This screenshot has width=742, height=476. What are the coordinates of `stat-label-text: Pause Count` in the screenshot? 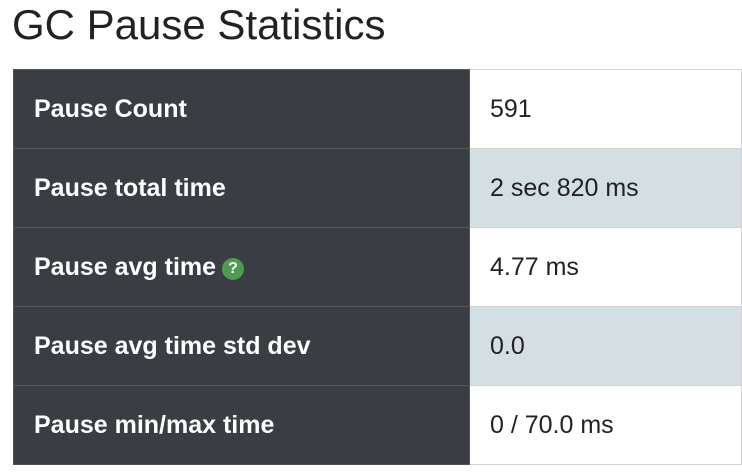 It's located at (110, 108).